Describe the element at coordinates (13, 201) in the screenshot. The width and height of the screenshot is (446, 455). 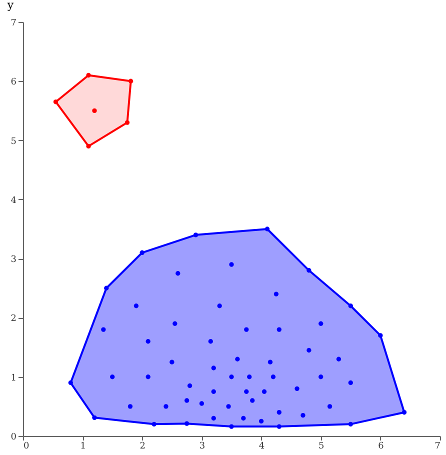
I see `y-tick-label: 4` at that location.